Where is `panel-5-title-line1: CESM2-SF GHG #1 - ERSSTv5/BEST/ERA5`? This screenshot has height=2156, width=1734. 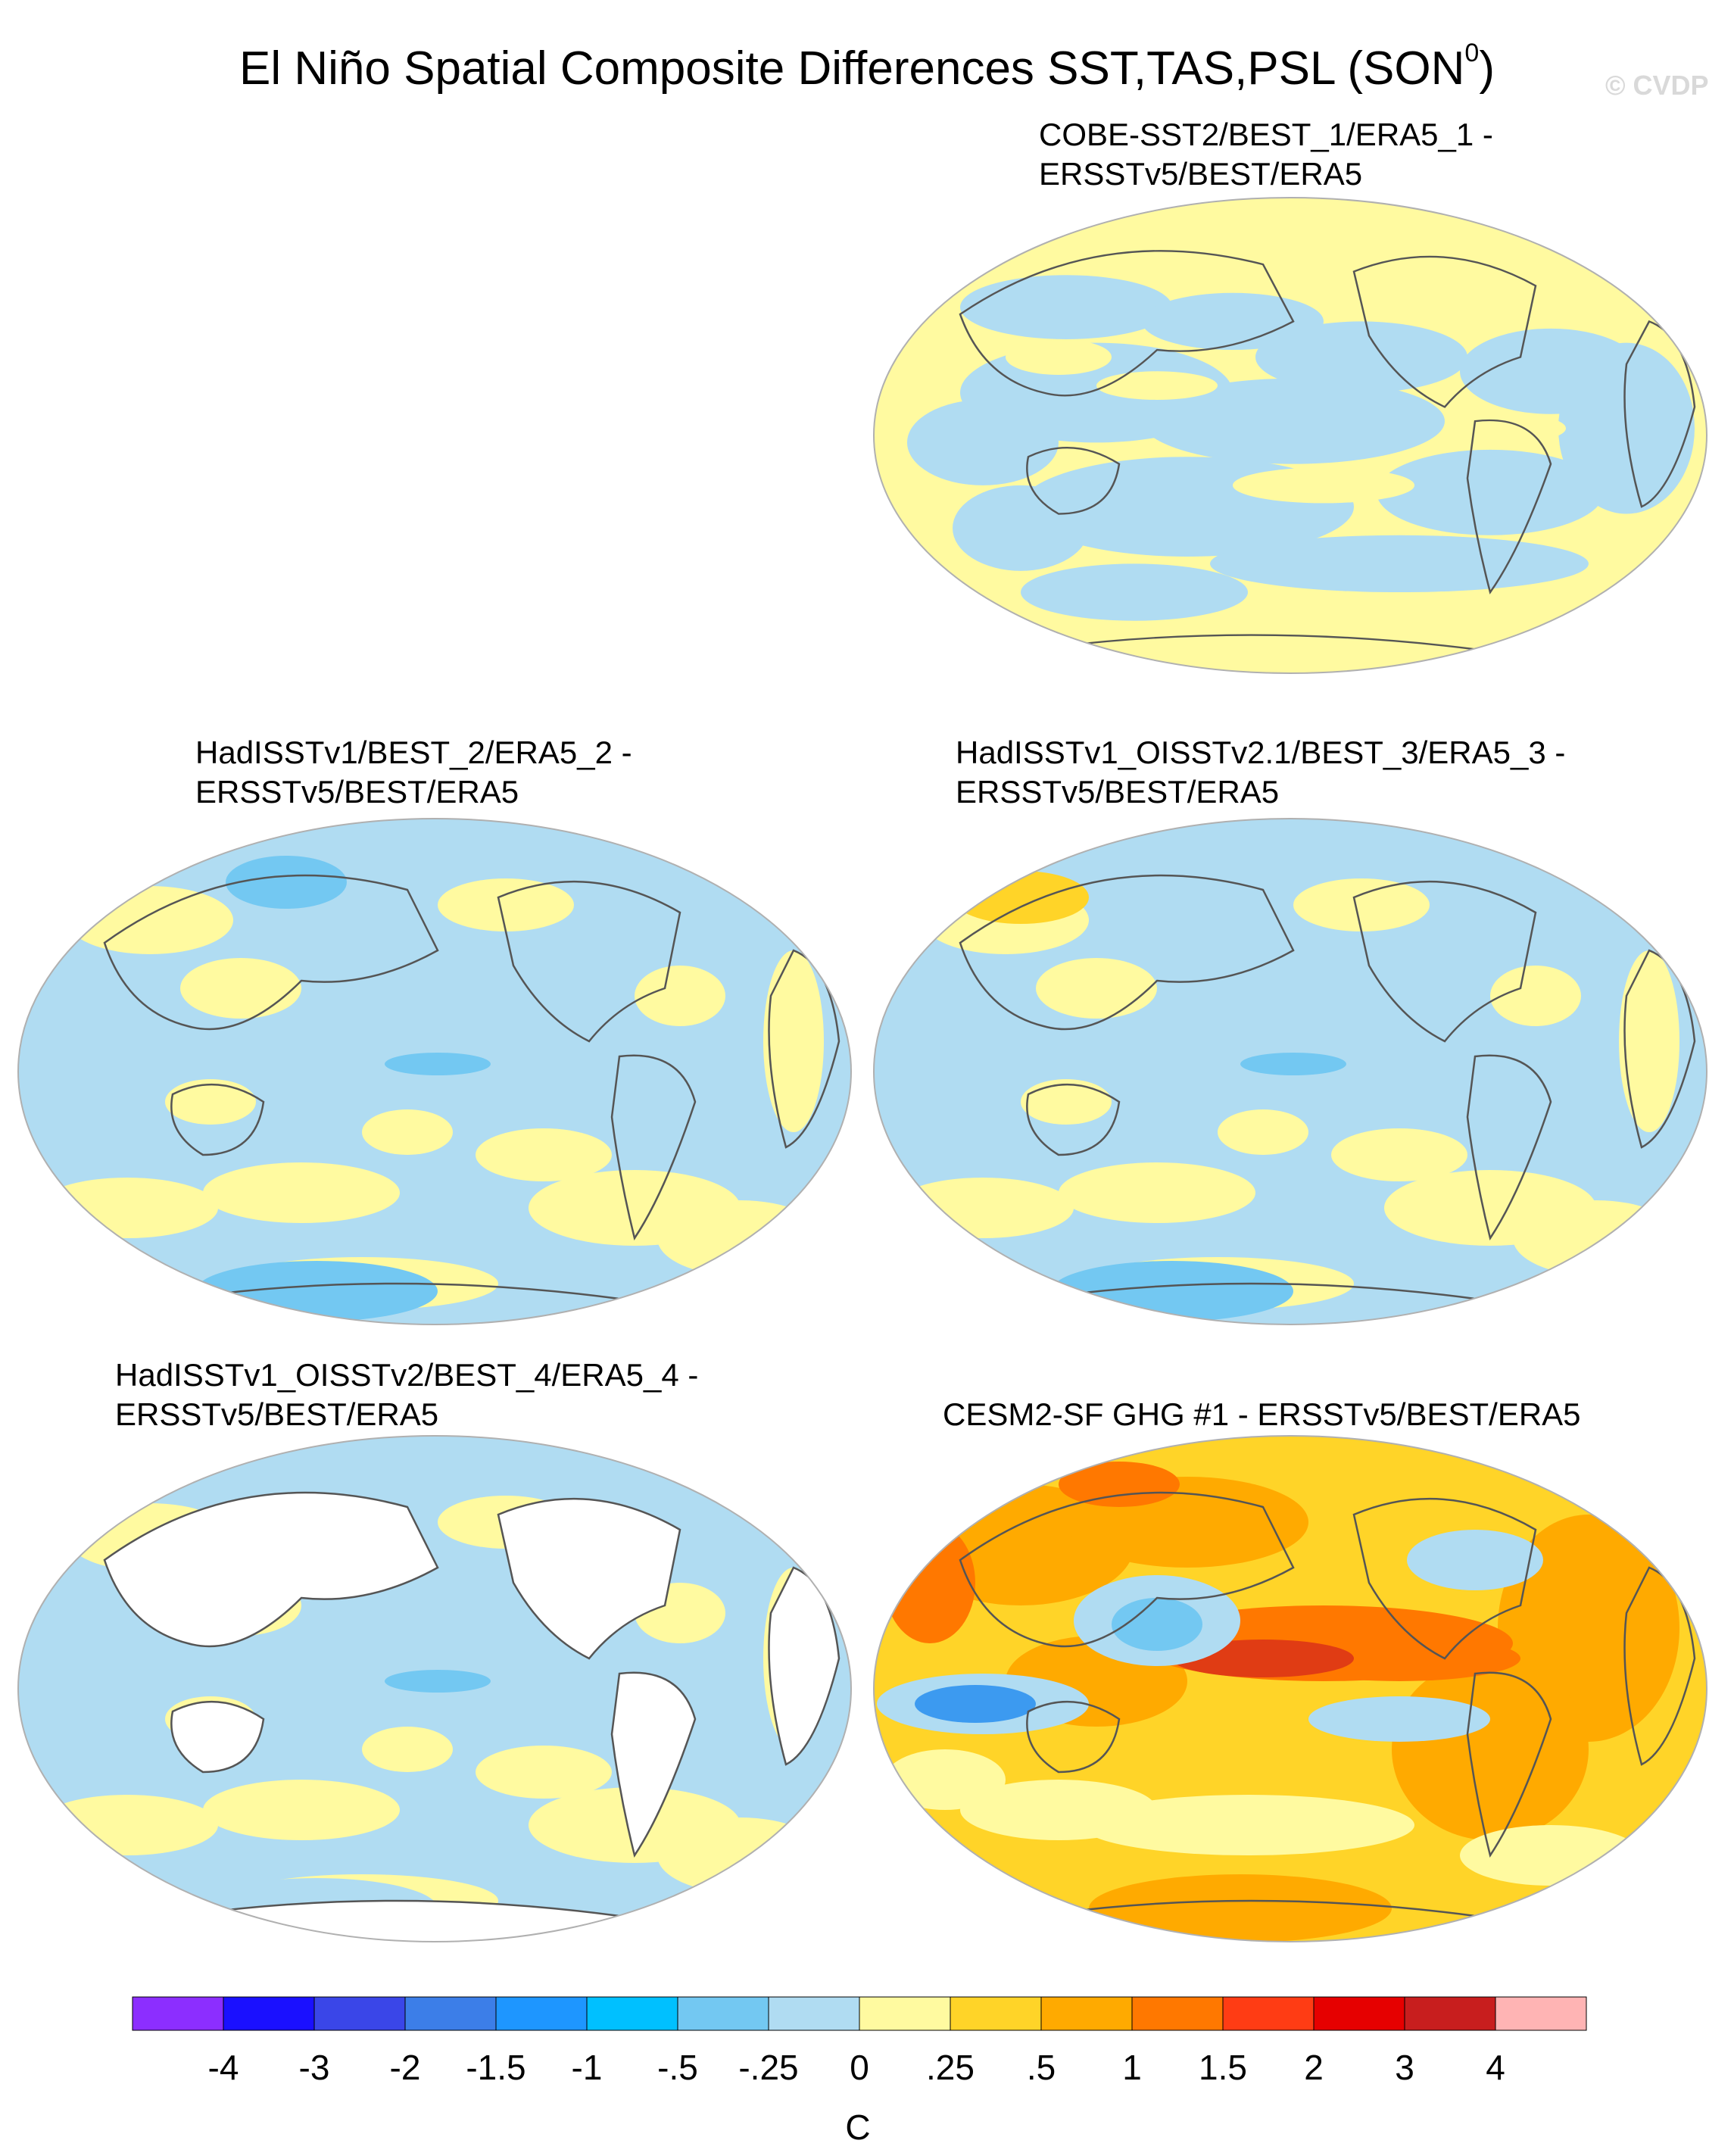 panel-5-title-line1: CESM2-SF GHG #1 - ERSSTv5/BEST/ERA5 is located at coordinates (1262, 1414).